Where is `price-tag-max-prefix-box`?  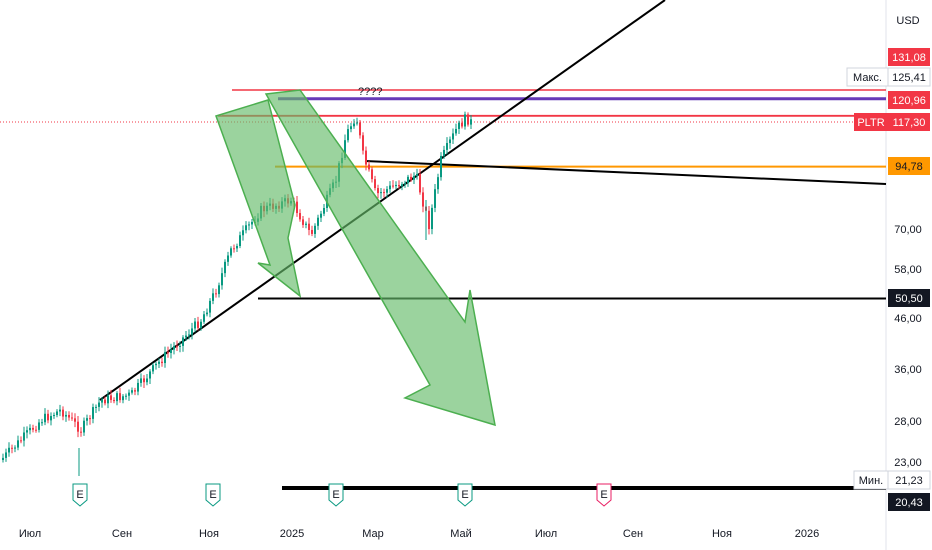 price-tag-max-prefix-box is located at coordinates (867, 77).